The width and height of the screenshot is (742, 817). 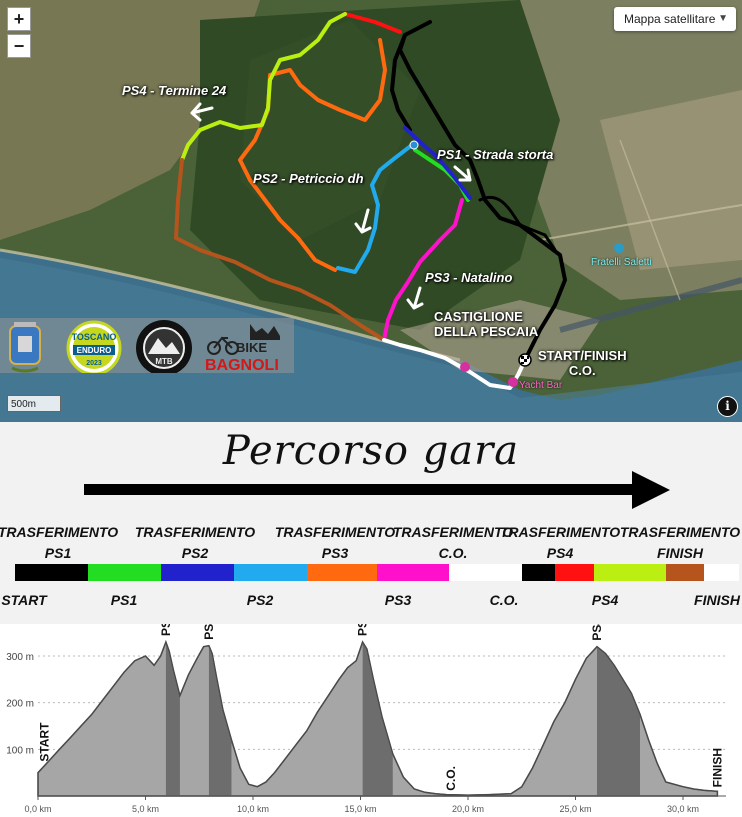 I want to click on x-tick-label: 30,0 km, so click(x=683, y=809).